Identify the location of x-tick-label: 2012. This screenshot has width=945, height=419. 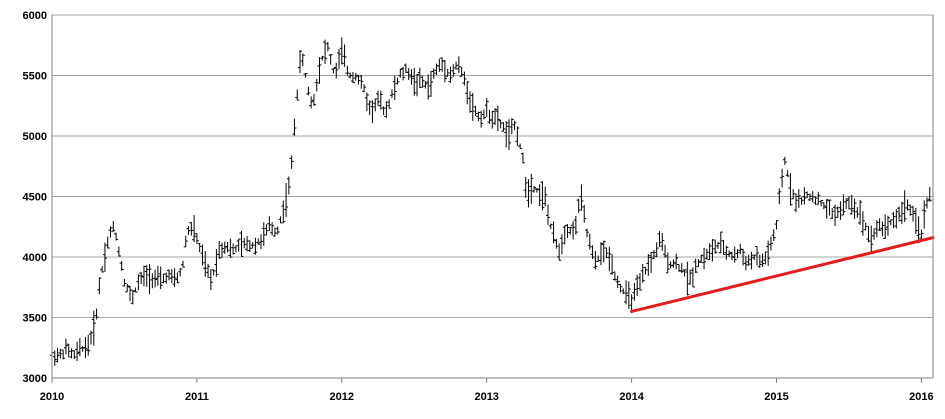
(342, 397).